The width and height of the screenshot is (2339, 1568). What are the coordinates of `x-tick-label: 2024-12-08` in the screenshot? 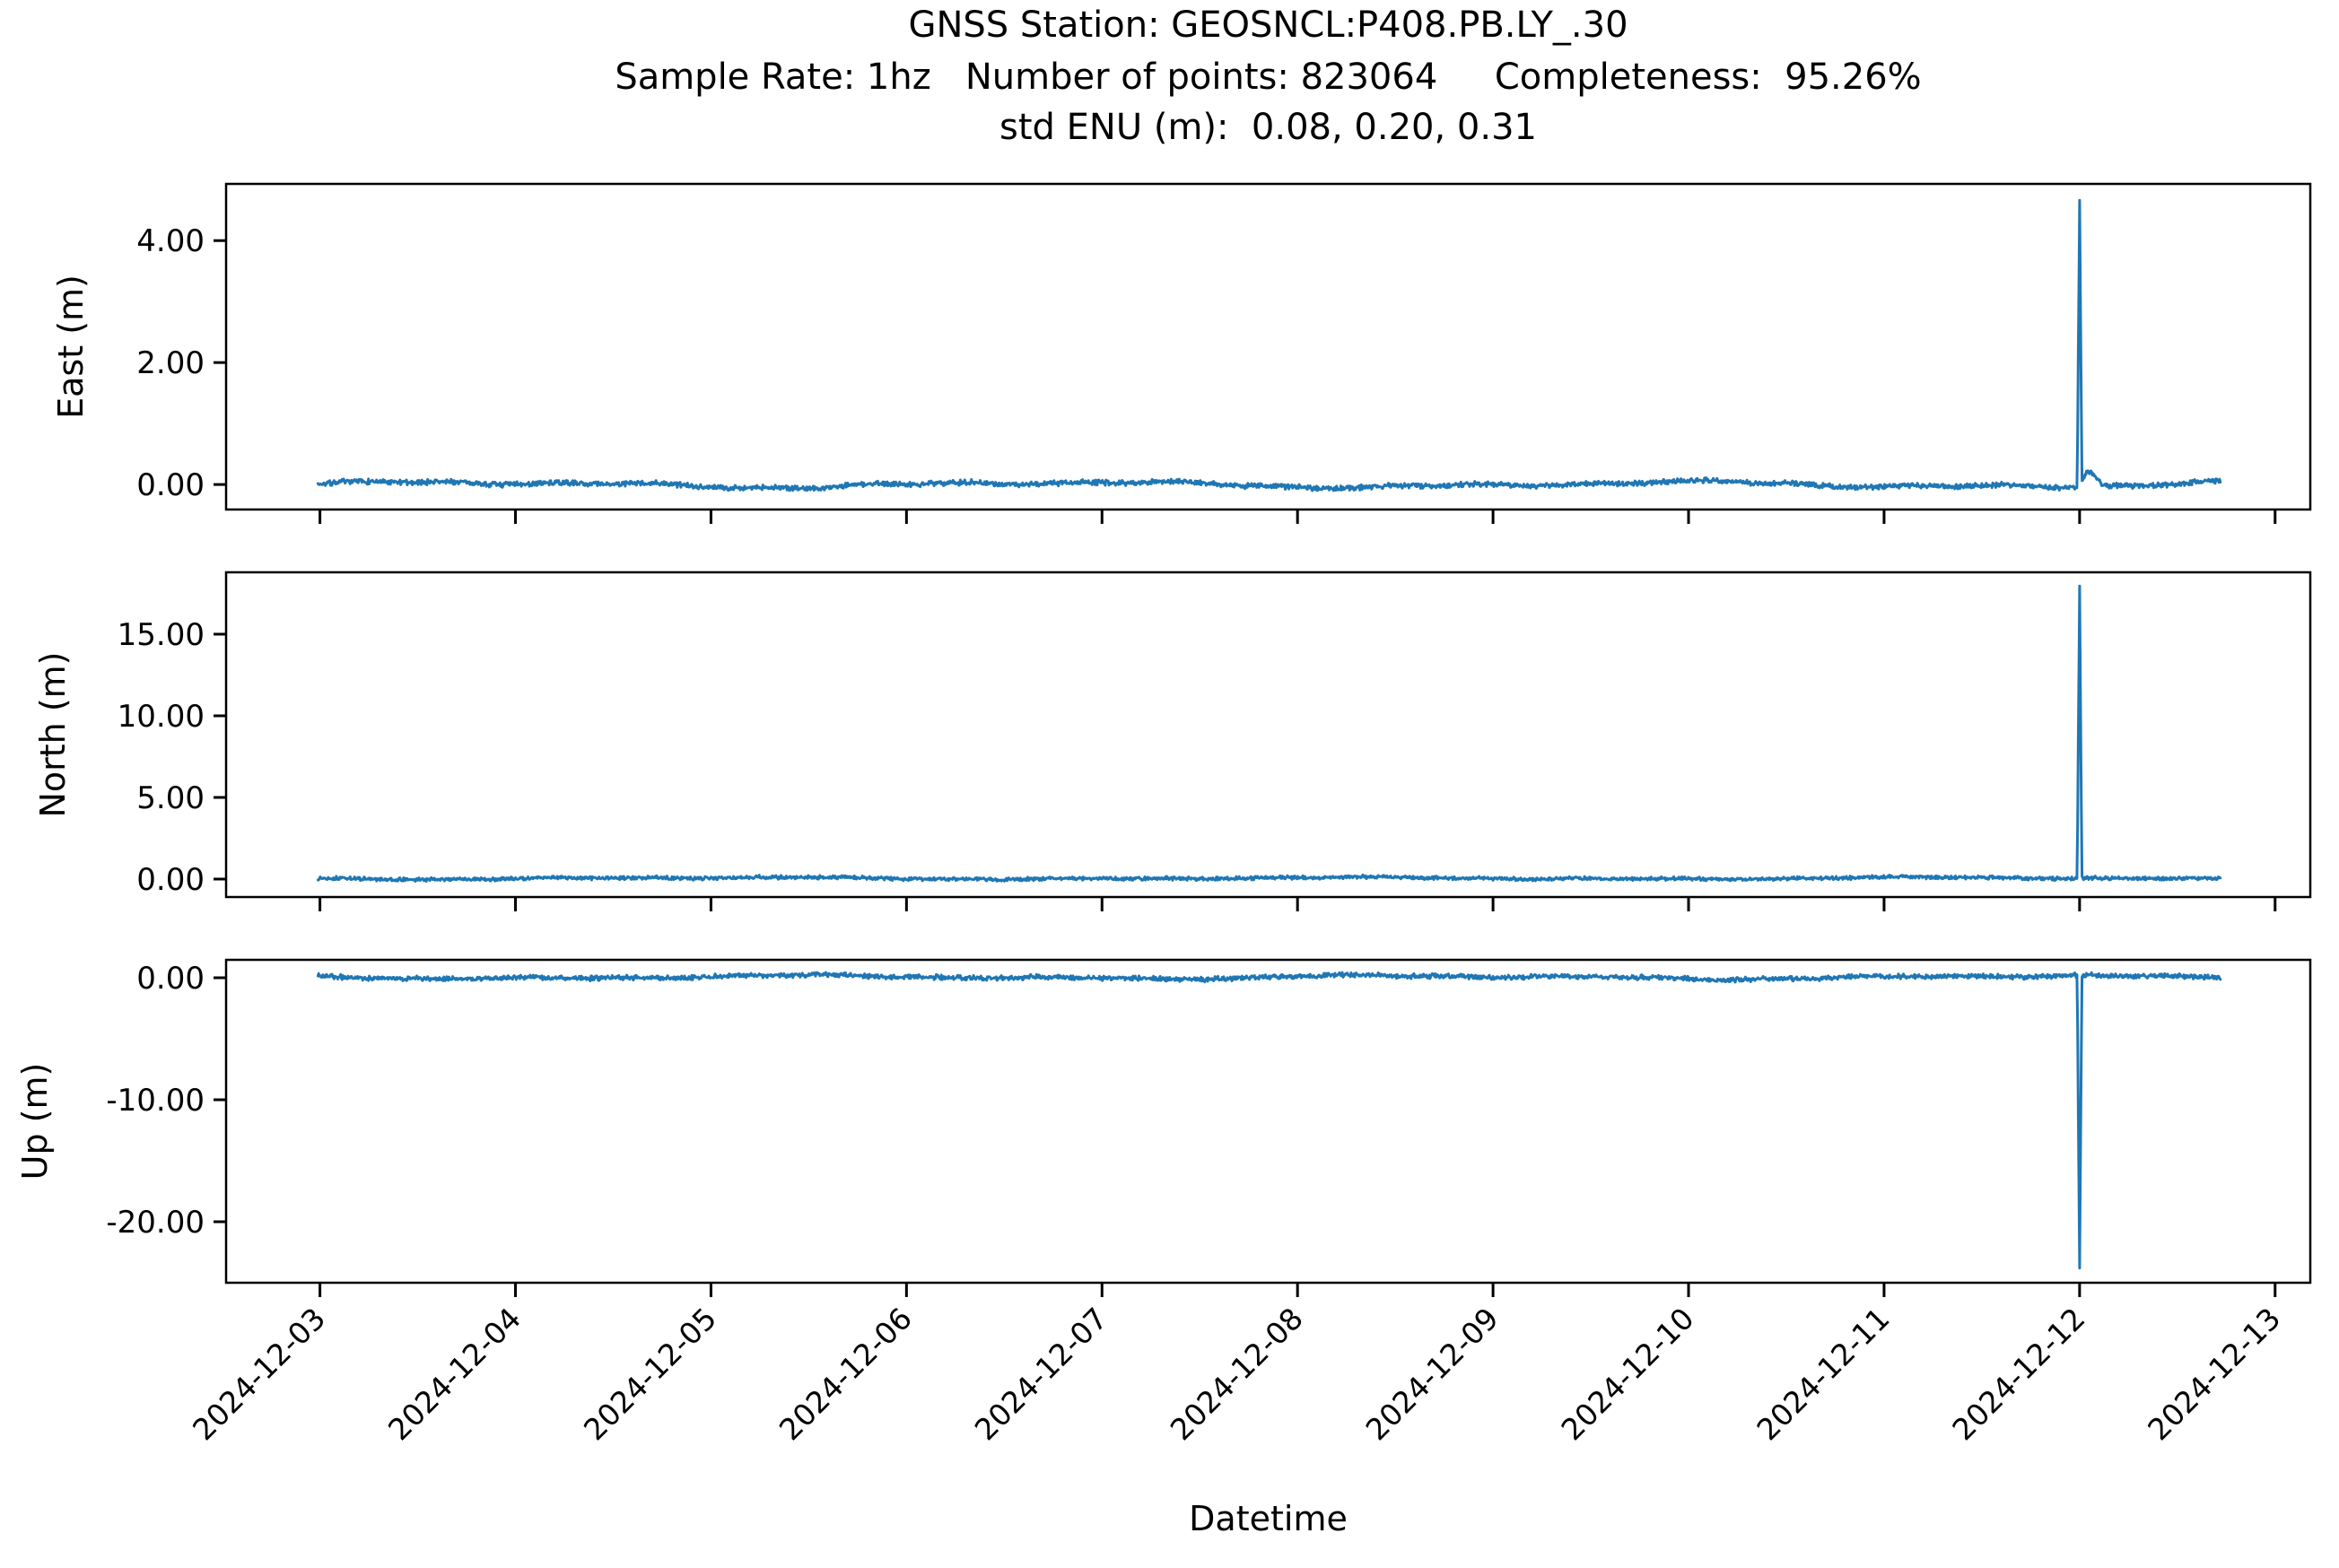 It's located at (1237, 1374).